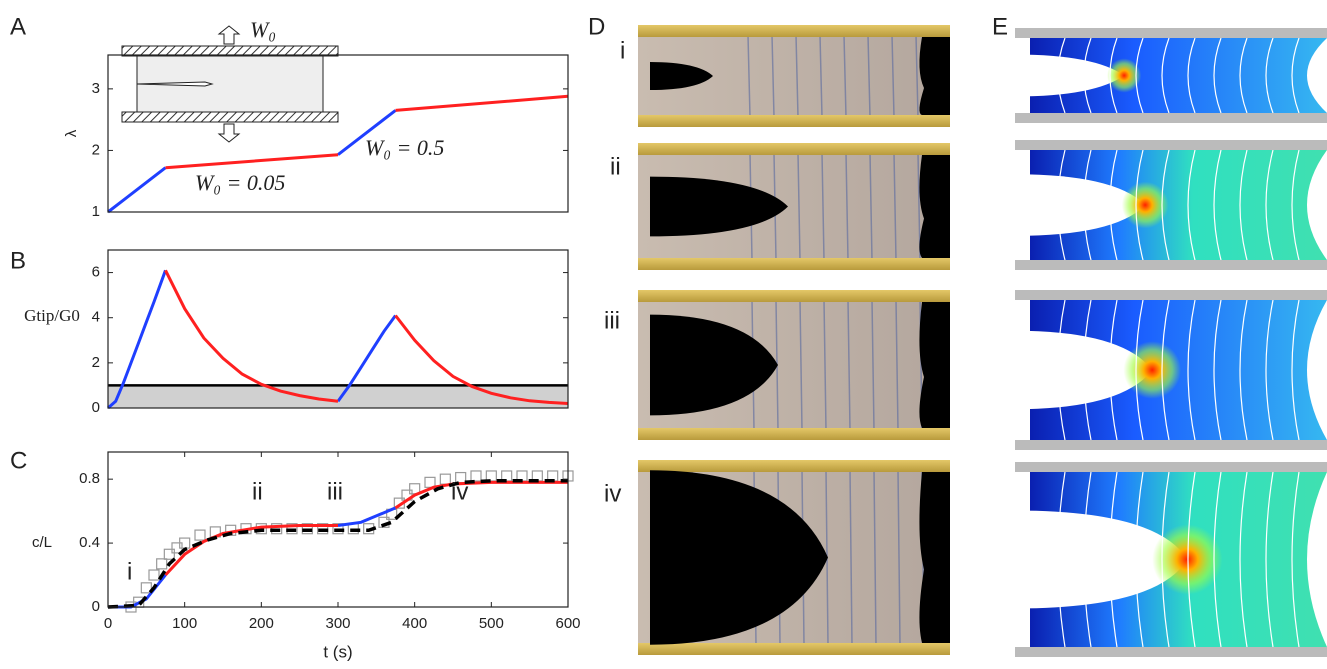 The height and width of the screenshot is (669, 1327). What do you see at coordinates (89, 542) in the screenshot?
I see `y-tick-label: 0.4` at bounding box center [89, 542].